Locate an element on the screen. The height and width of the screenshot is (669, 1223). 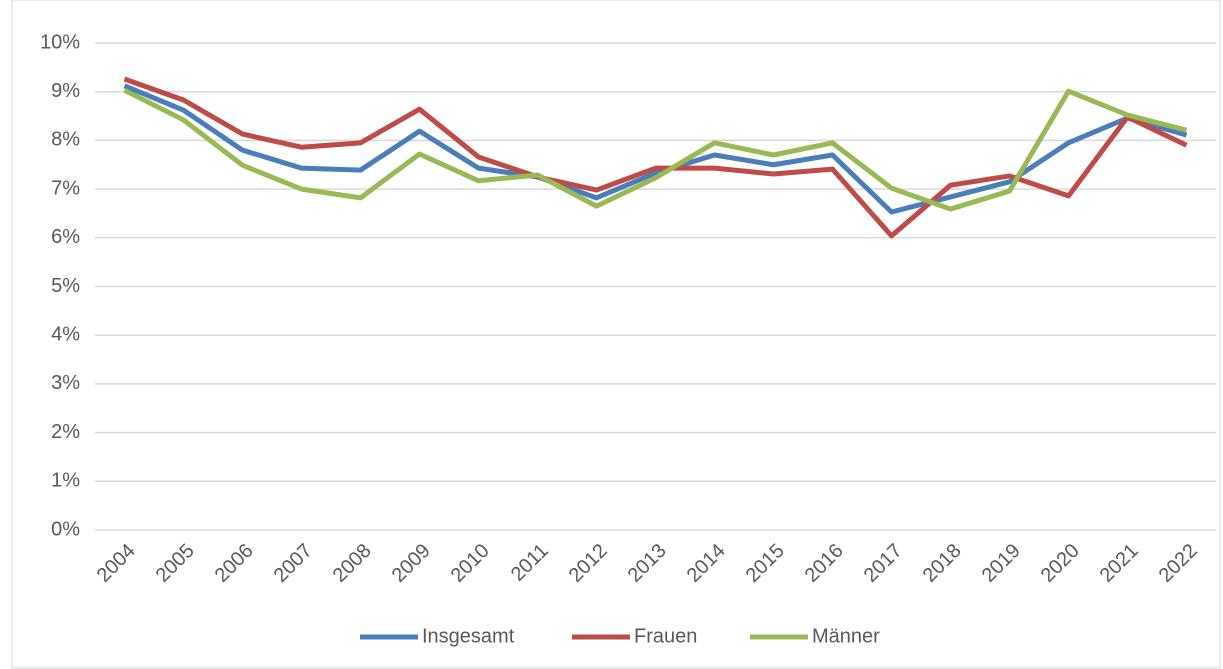
legend-label: Insgesamt is located at coordinates (468, 636).